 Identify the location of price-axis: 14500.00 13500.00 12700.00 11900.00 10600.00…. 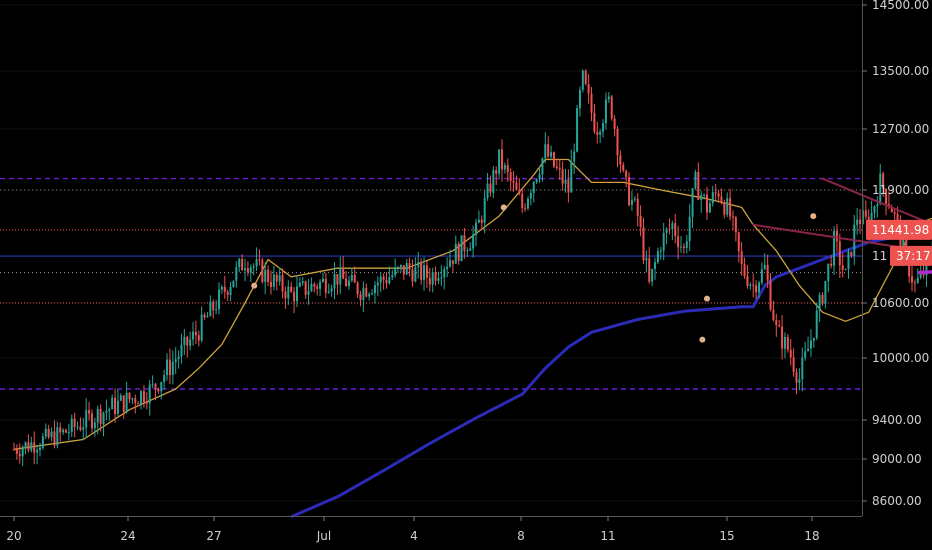
(895, 254).